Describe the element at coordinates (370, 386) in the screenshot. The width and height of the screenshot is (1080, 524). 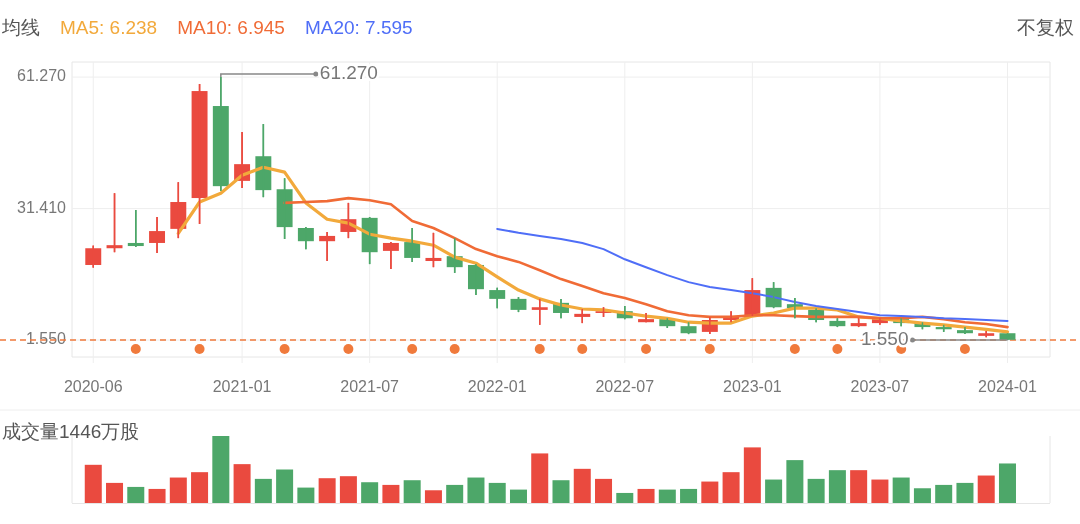
I see `x-tick-label: 2021-07` at that location.